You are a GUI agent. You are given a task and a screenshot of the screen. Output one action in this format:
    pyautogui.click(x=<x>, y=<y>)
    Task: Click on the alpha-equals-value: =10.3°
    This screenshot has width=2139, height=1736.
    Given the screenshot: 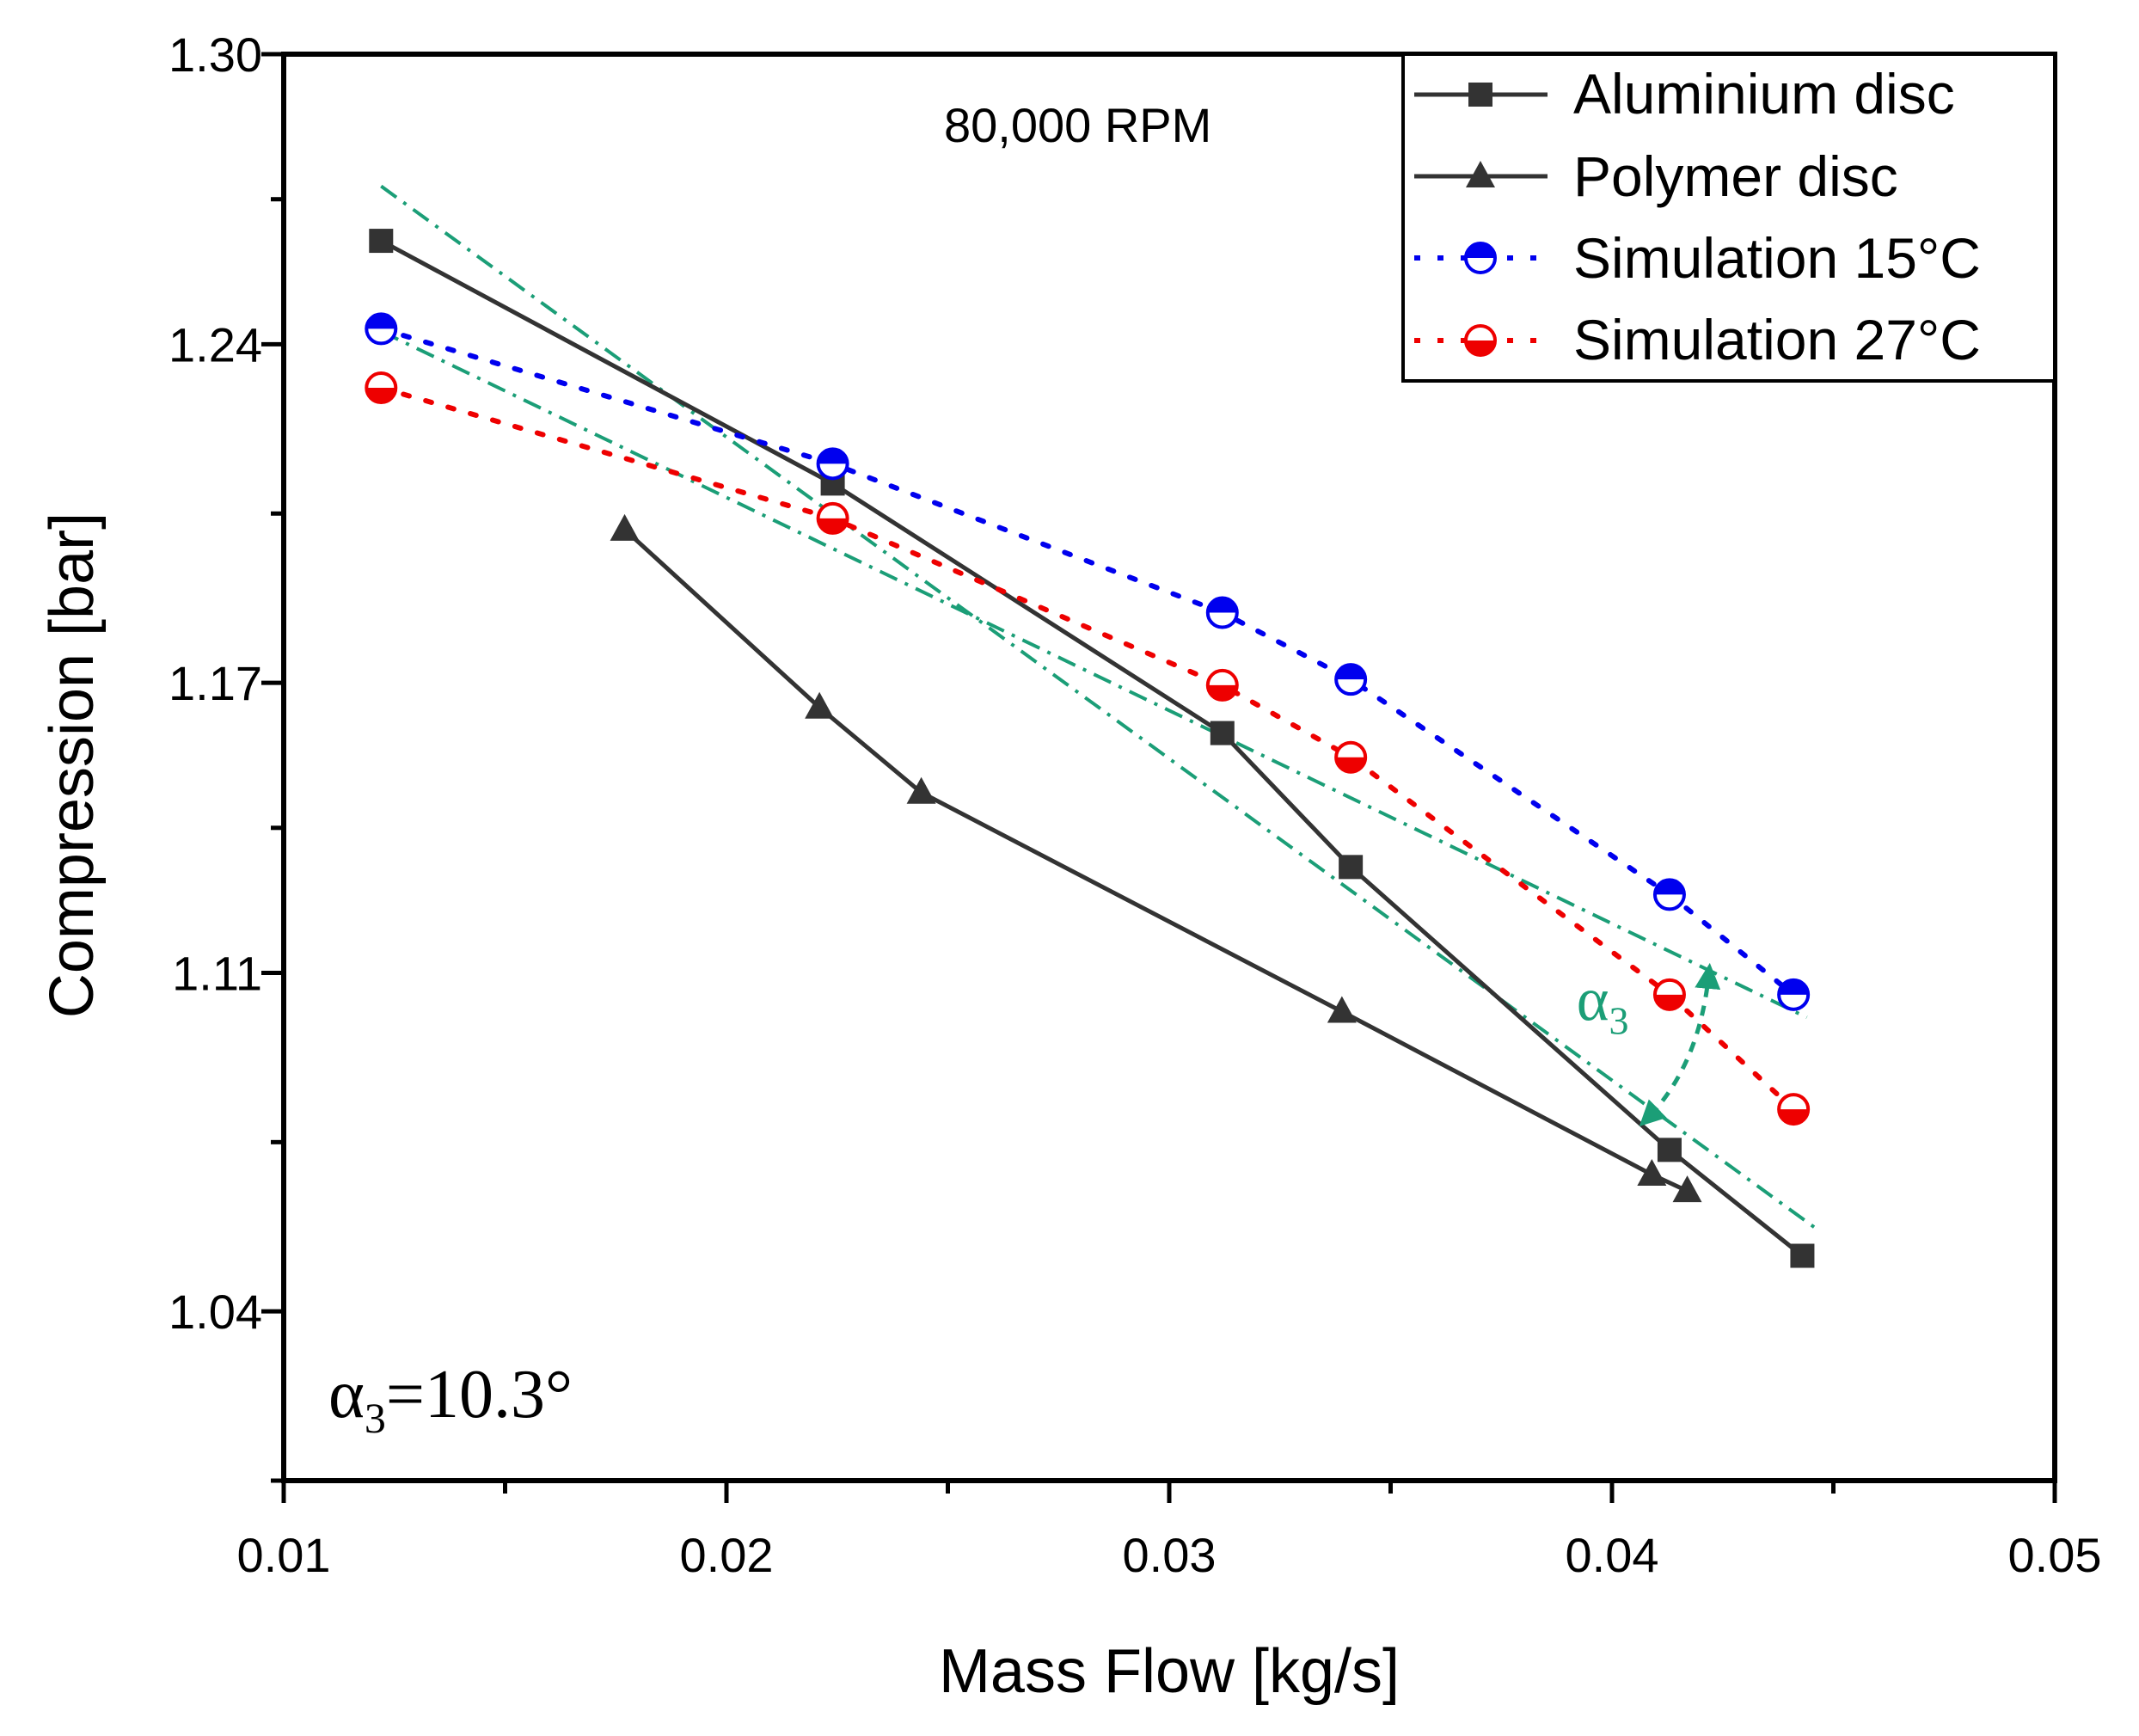 What is the action you would take?
    pyautogui.click(x=479, y=1395)
    